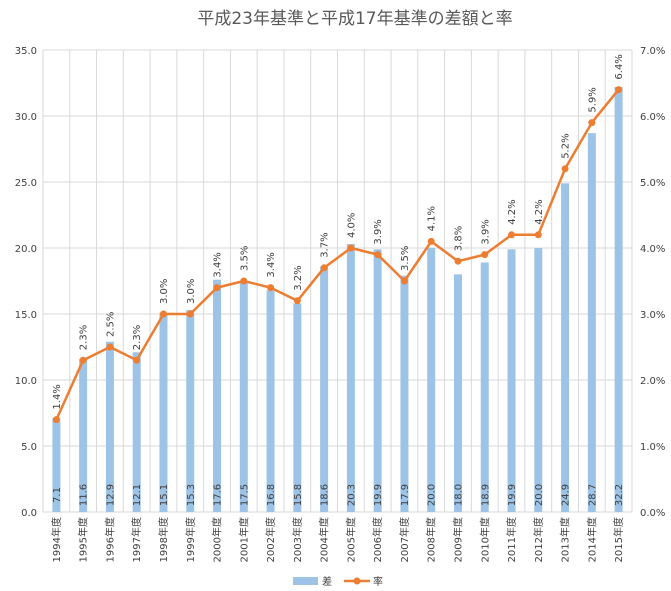  What do you see at coordinates (538, 539) in the screenshot?
I see `x-tick-label: 2012年度` at bounding box center [538, 539].